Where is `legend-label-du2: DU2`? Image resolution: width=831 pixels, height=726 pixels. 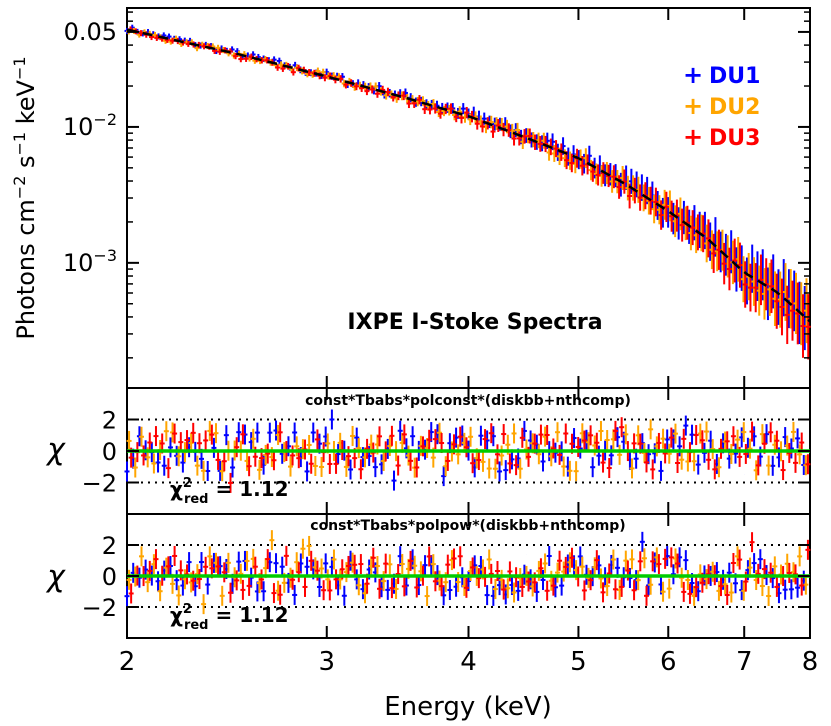 legend-label-du2: DU2 is located at coordinates (734, 107).